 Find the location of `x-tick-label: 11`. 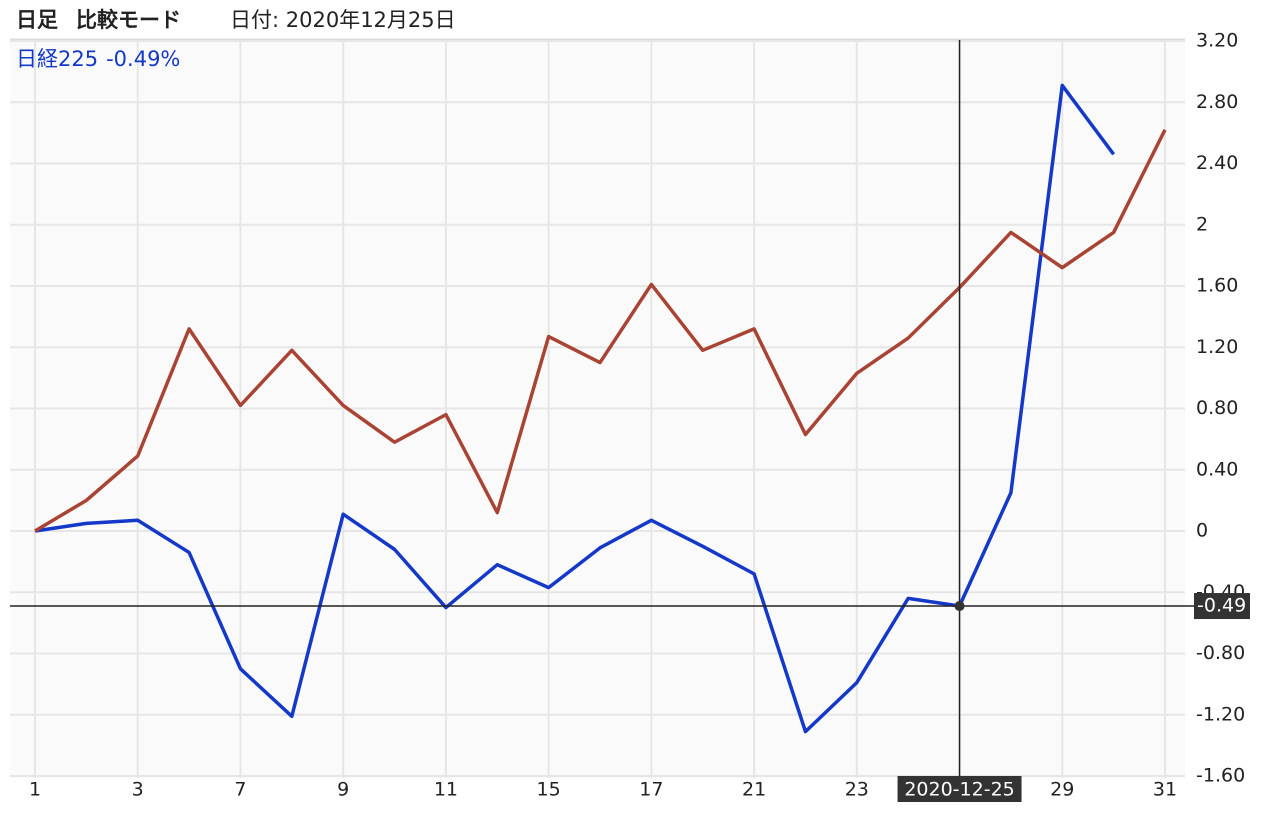

x-tick-label: 11 is located at coordinates (446, 790).